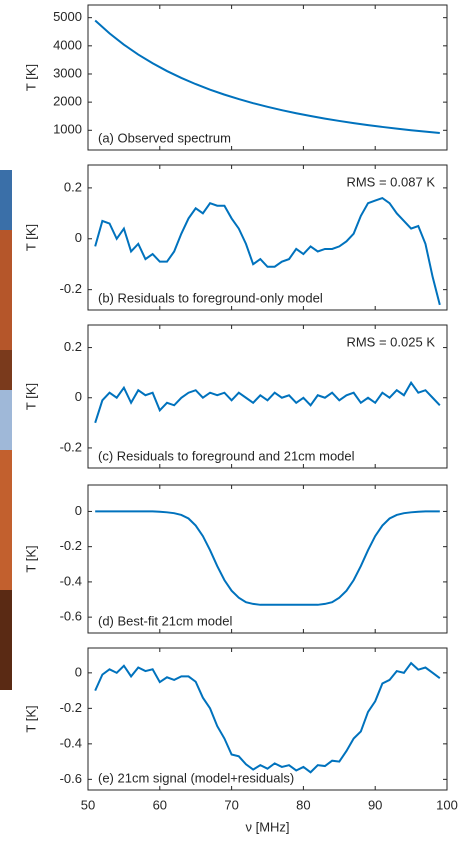 This screenshot has height=845, width=459. I want to click on photo-strip, so click(6, 430).